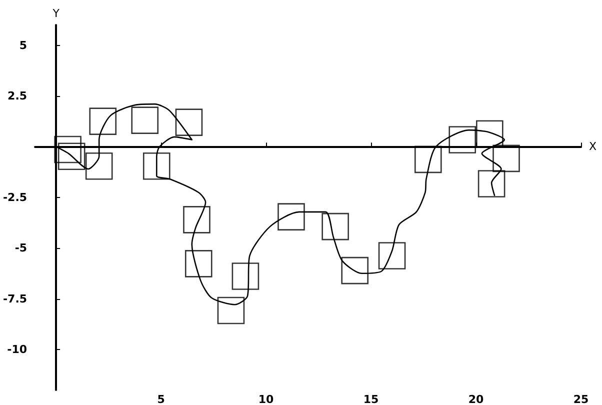 The width and height of the screenshot is (602, 405). I want to click on x-tick-label: 5, so click(161, 399).